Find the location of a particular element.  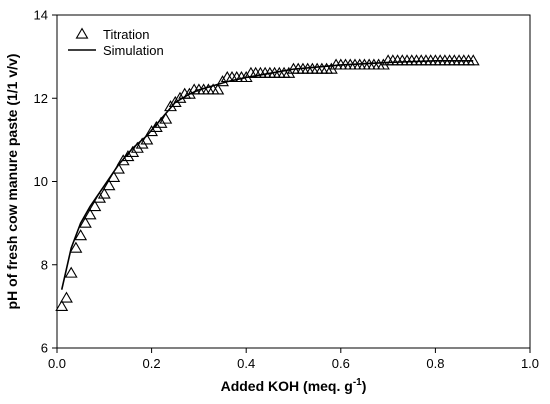

y-tick-label: 14 is located at coordinates (41, 15).